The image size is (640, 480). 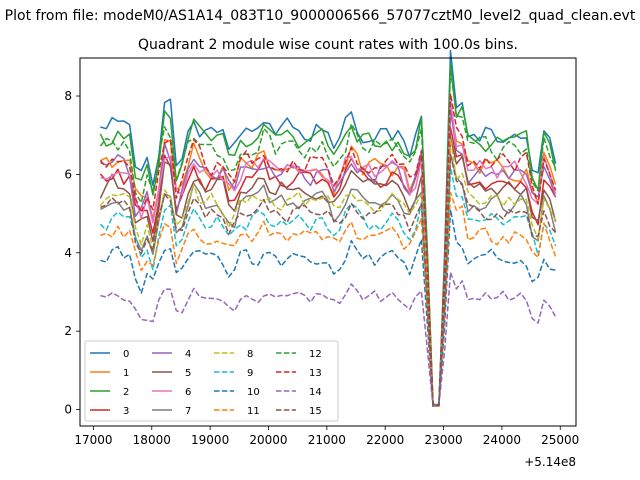 What do you see at coordinates (315, 373) in the screenshot?
I see `legend-label-13: 13` at bounding box center [315, 373].